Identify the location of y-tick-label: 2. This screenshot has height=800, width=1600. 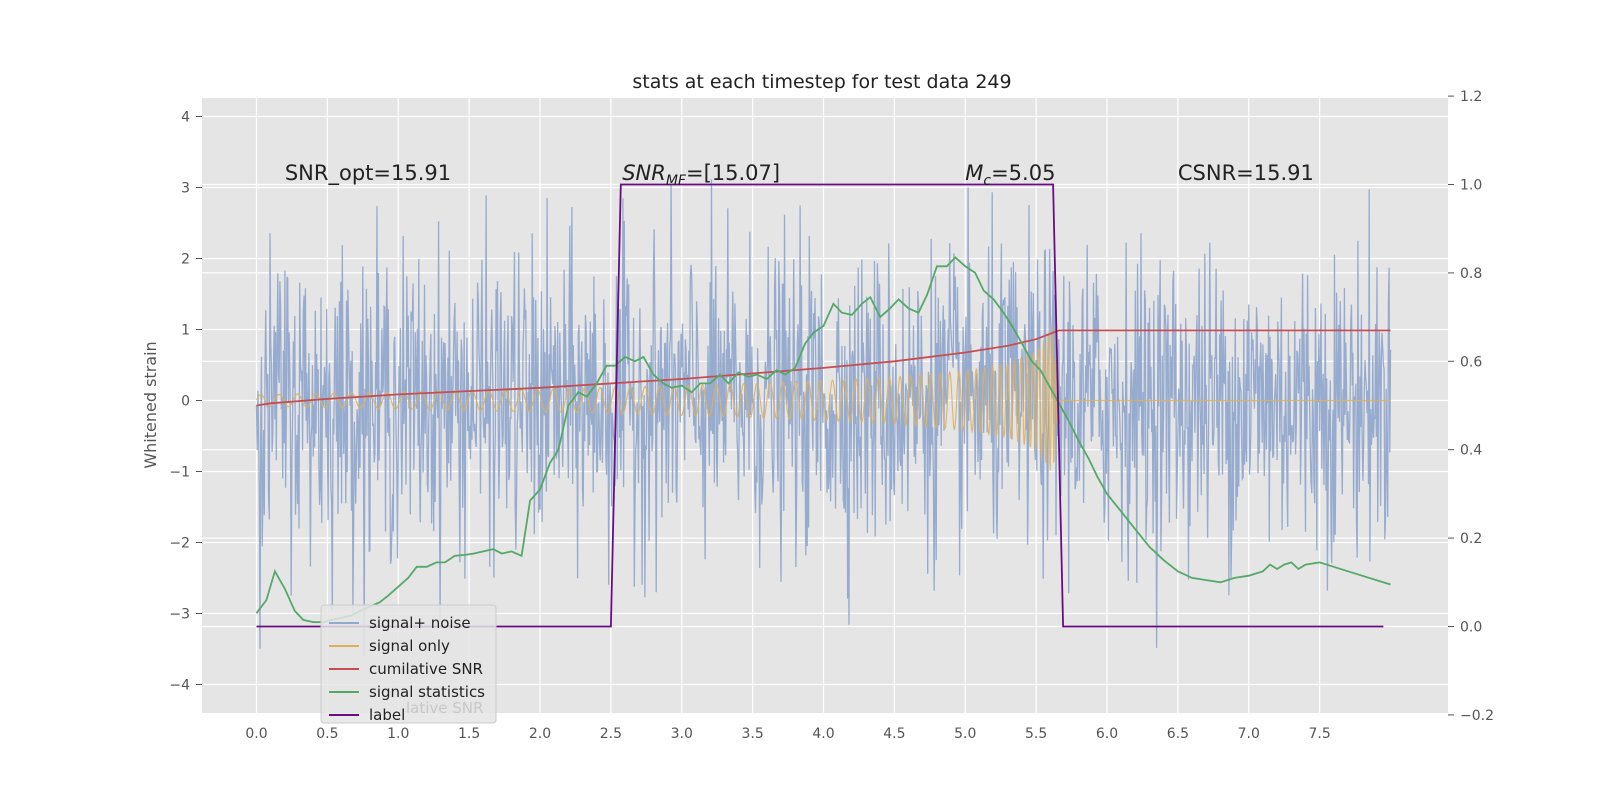
(185, 260).